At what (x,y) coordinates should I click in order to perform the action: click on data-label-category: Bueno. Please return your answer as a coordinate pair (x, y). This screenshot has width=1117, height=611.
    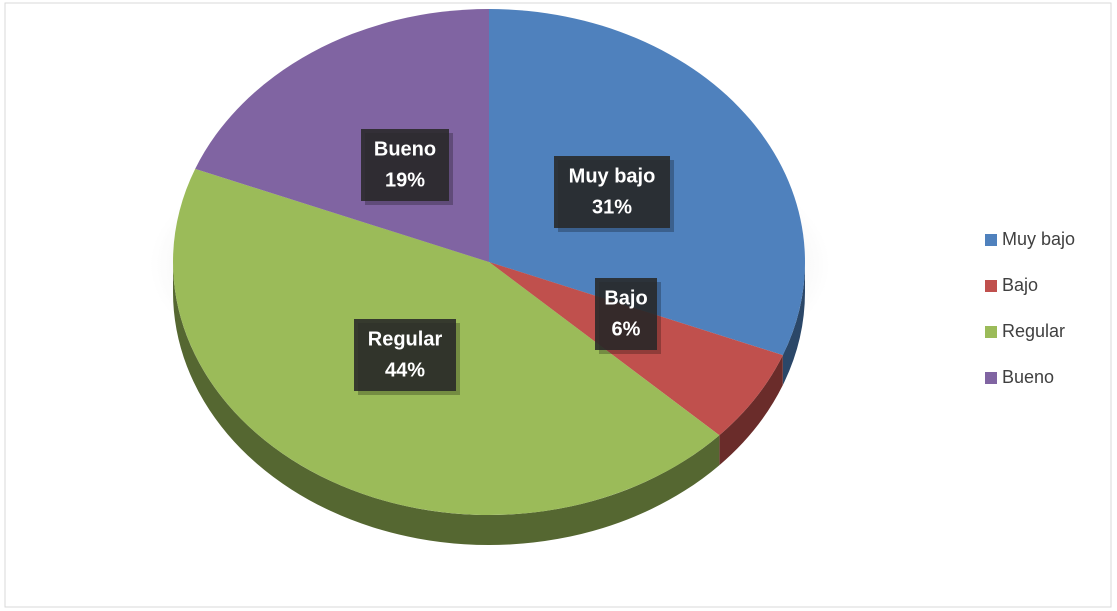
    Looking at the image, I should click on (405, 149).